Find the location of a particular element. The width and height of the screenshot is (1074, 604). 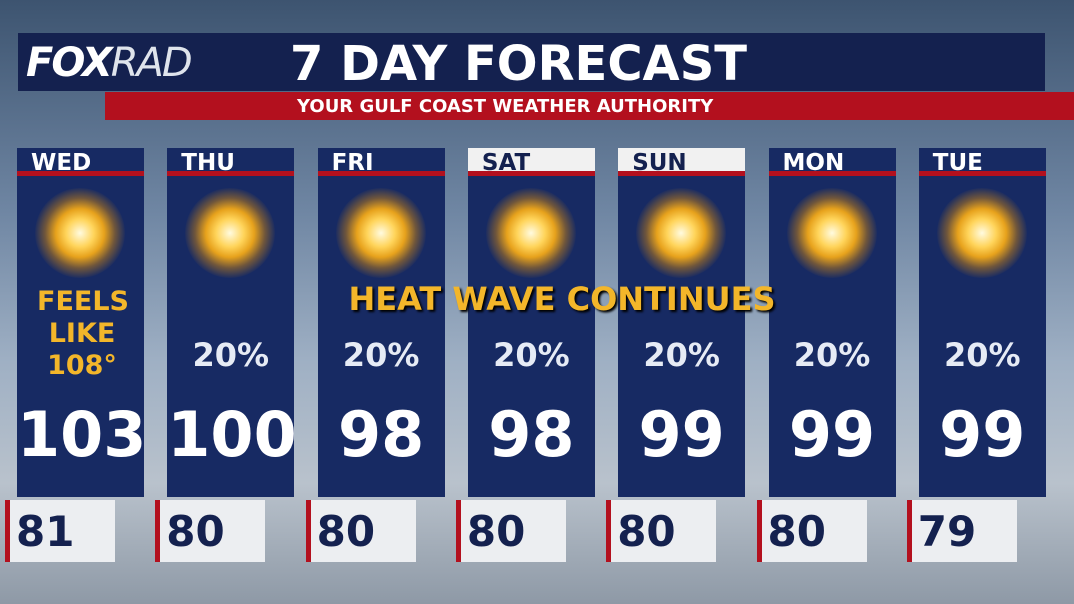

high-temp: 103 is located at coordinates (82, 434).